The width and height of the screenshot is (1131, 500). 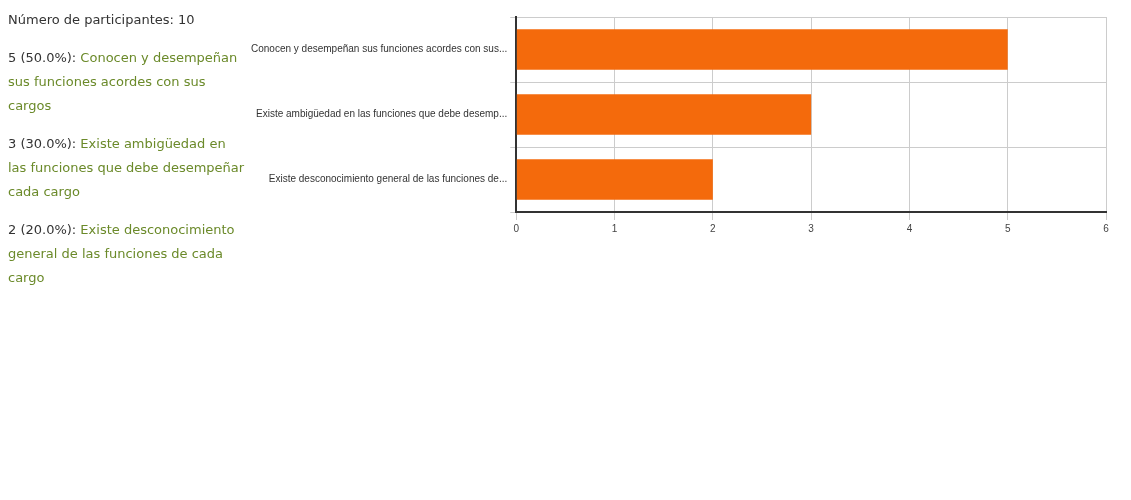 I want to click on text: 3 (30.0%): Existe ambigüedad en las funciones que debe desempeñar cada cargo, so click(x=126, y=167).